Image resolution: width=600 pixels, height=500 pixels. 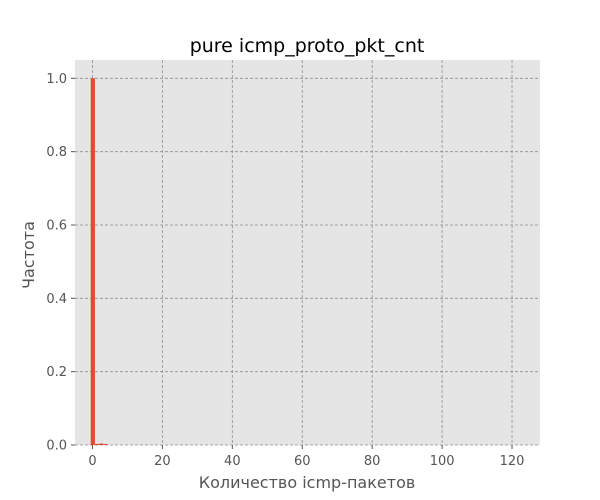 I want to click on chart-title: pure icmp_proto_pkt_cnt, so click(x=307, y=46).